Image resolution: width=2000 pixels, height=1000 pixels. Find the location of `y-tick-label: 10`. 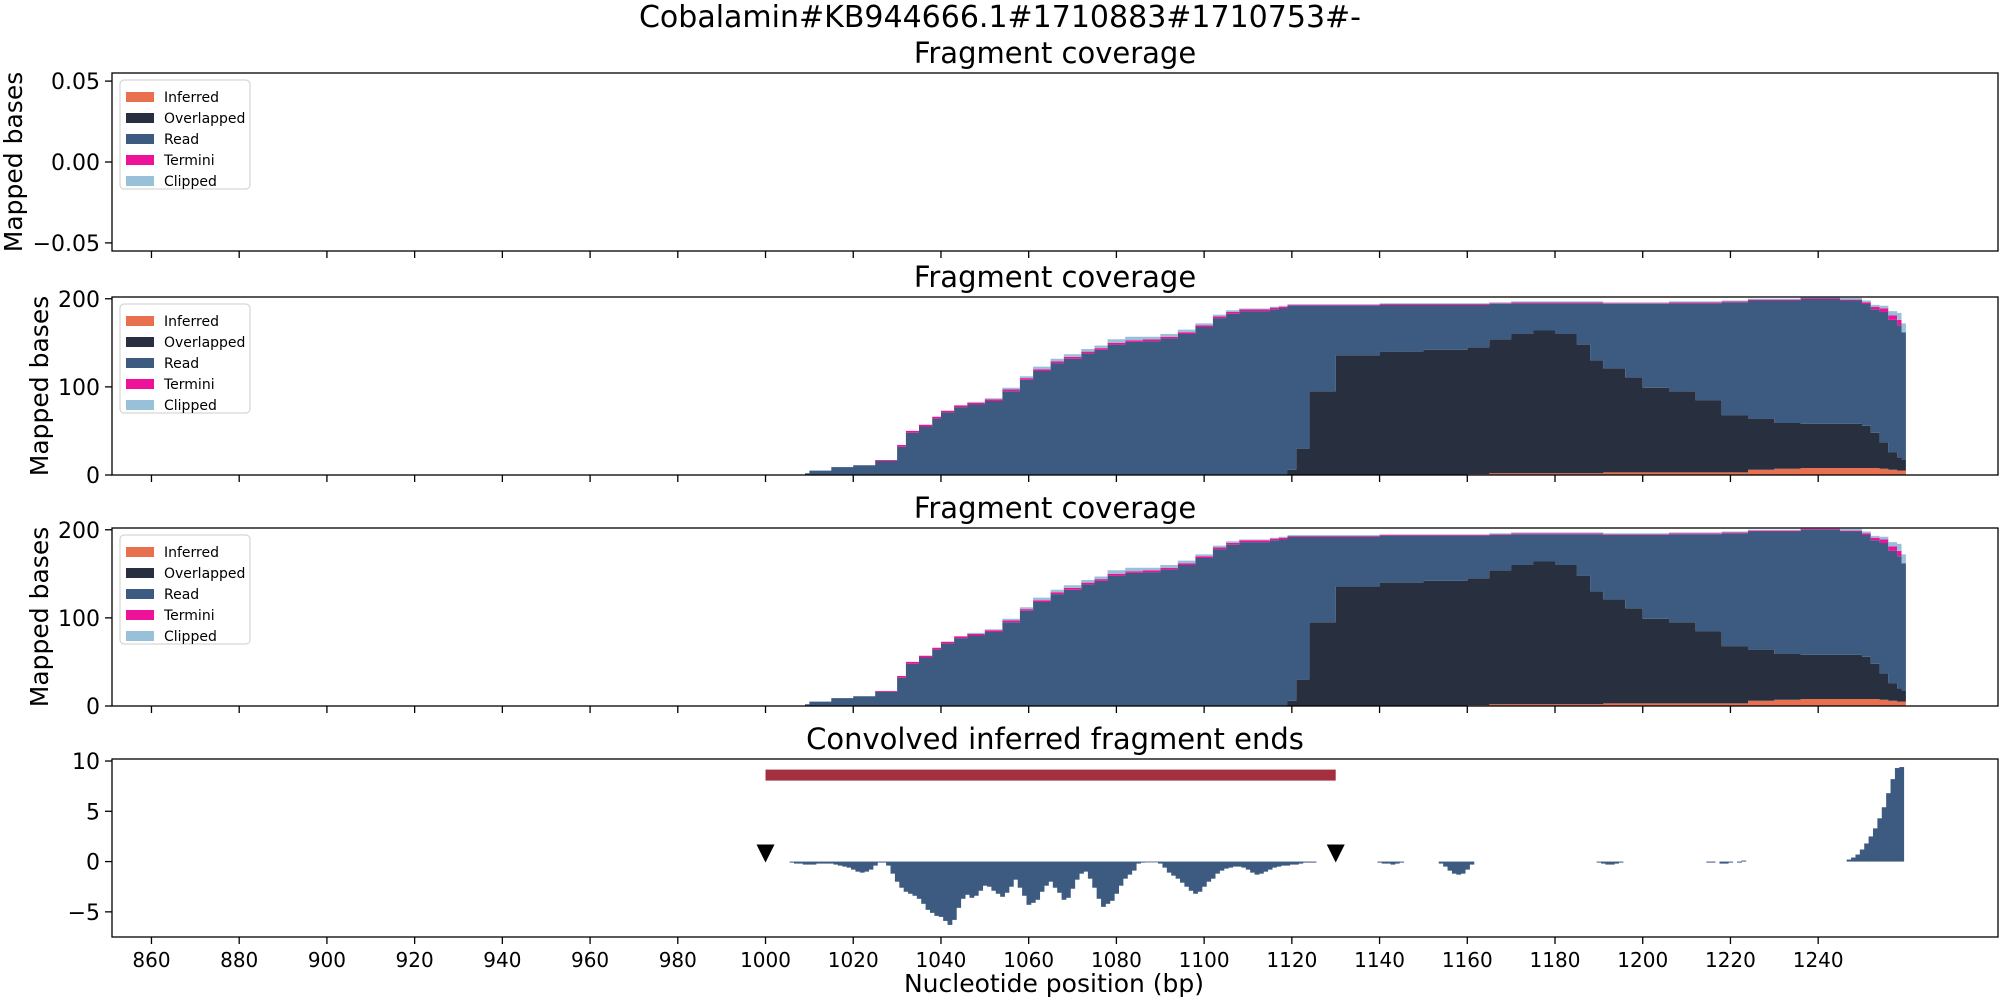

y-tick-label: 10 is located at coordinates (86, 762).